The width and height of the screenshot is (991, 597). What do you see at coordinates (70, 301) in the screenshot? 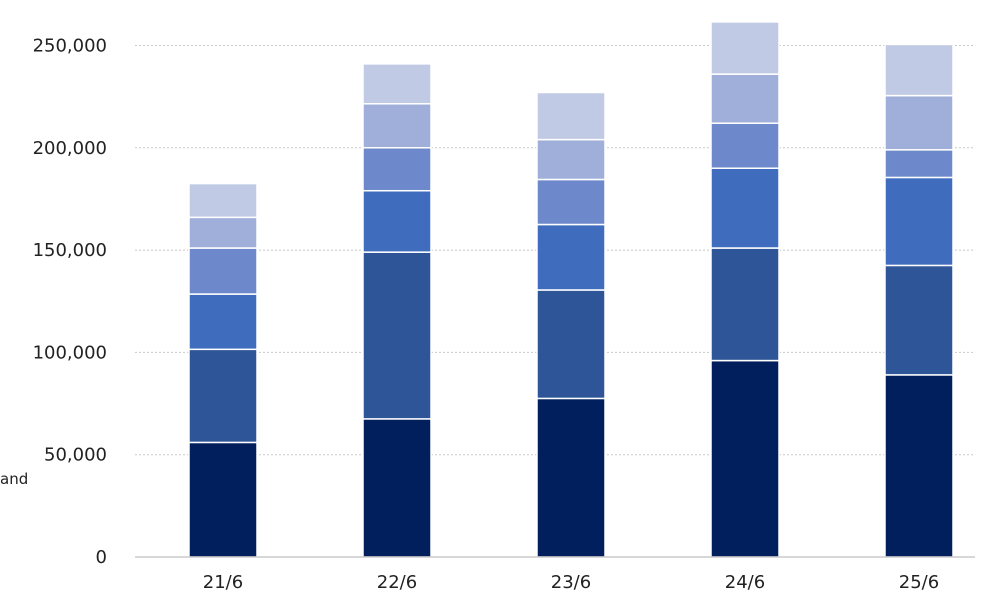
I see `y-axis-tick-labels: 0 50,000 100,000 150,000 200,000 250,000` at bounding box center [70, 301].